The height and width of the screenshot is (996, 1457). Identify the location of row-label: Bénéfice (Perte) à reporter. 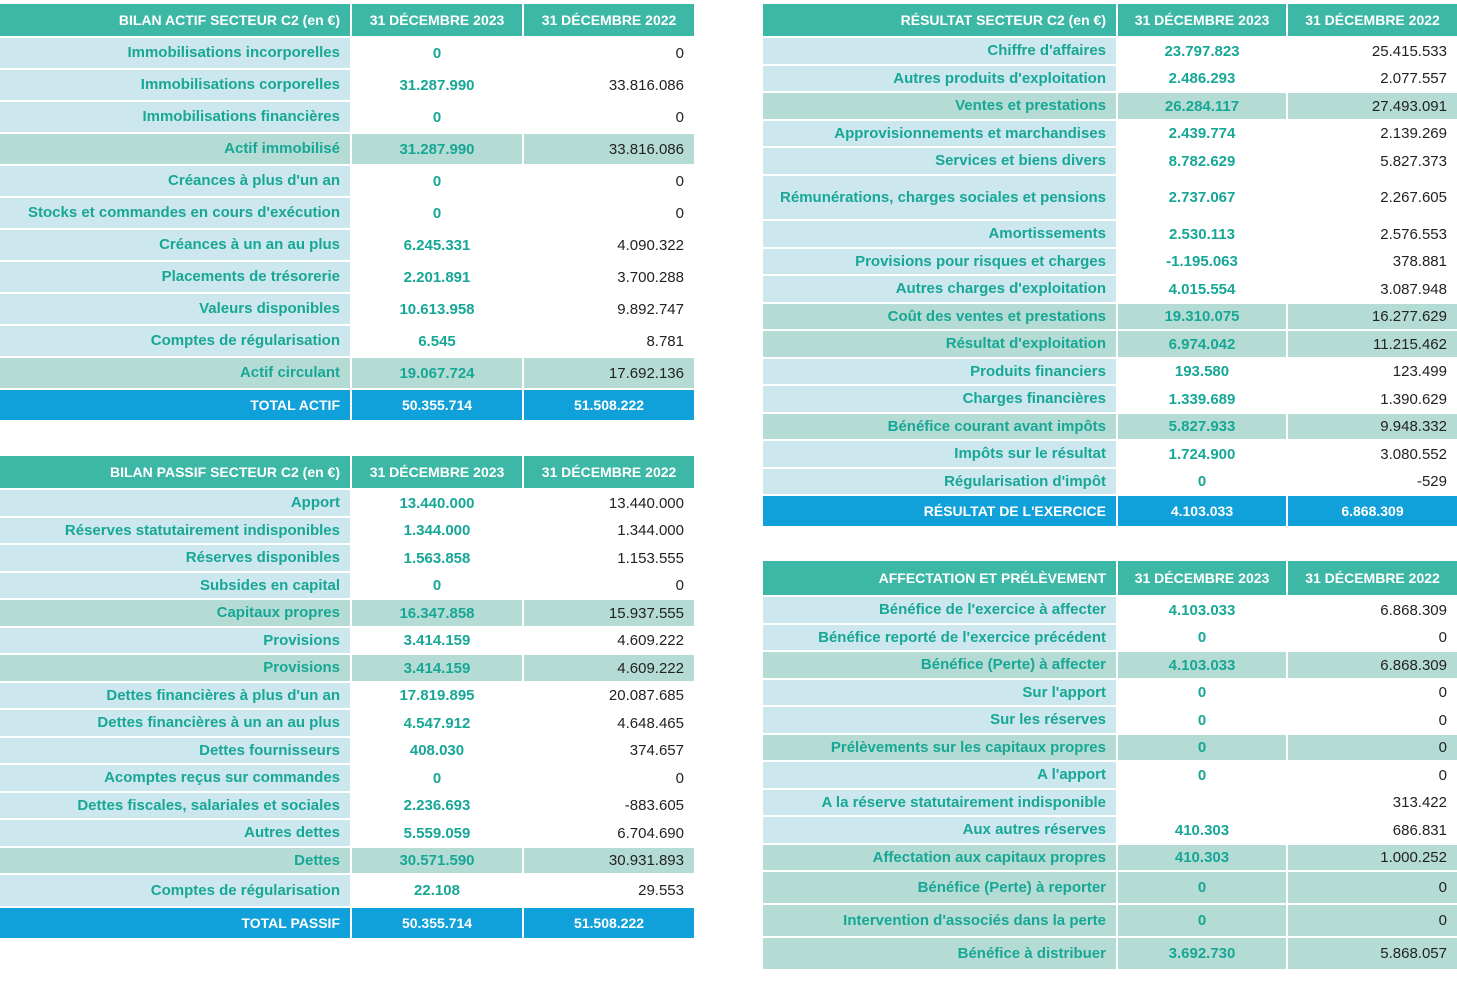
(939, 887).